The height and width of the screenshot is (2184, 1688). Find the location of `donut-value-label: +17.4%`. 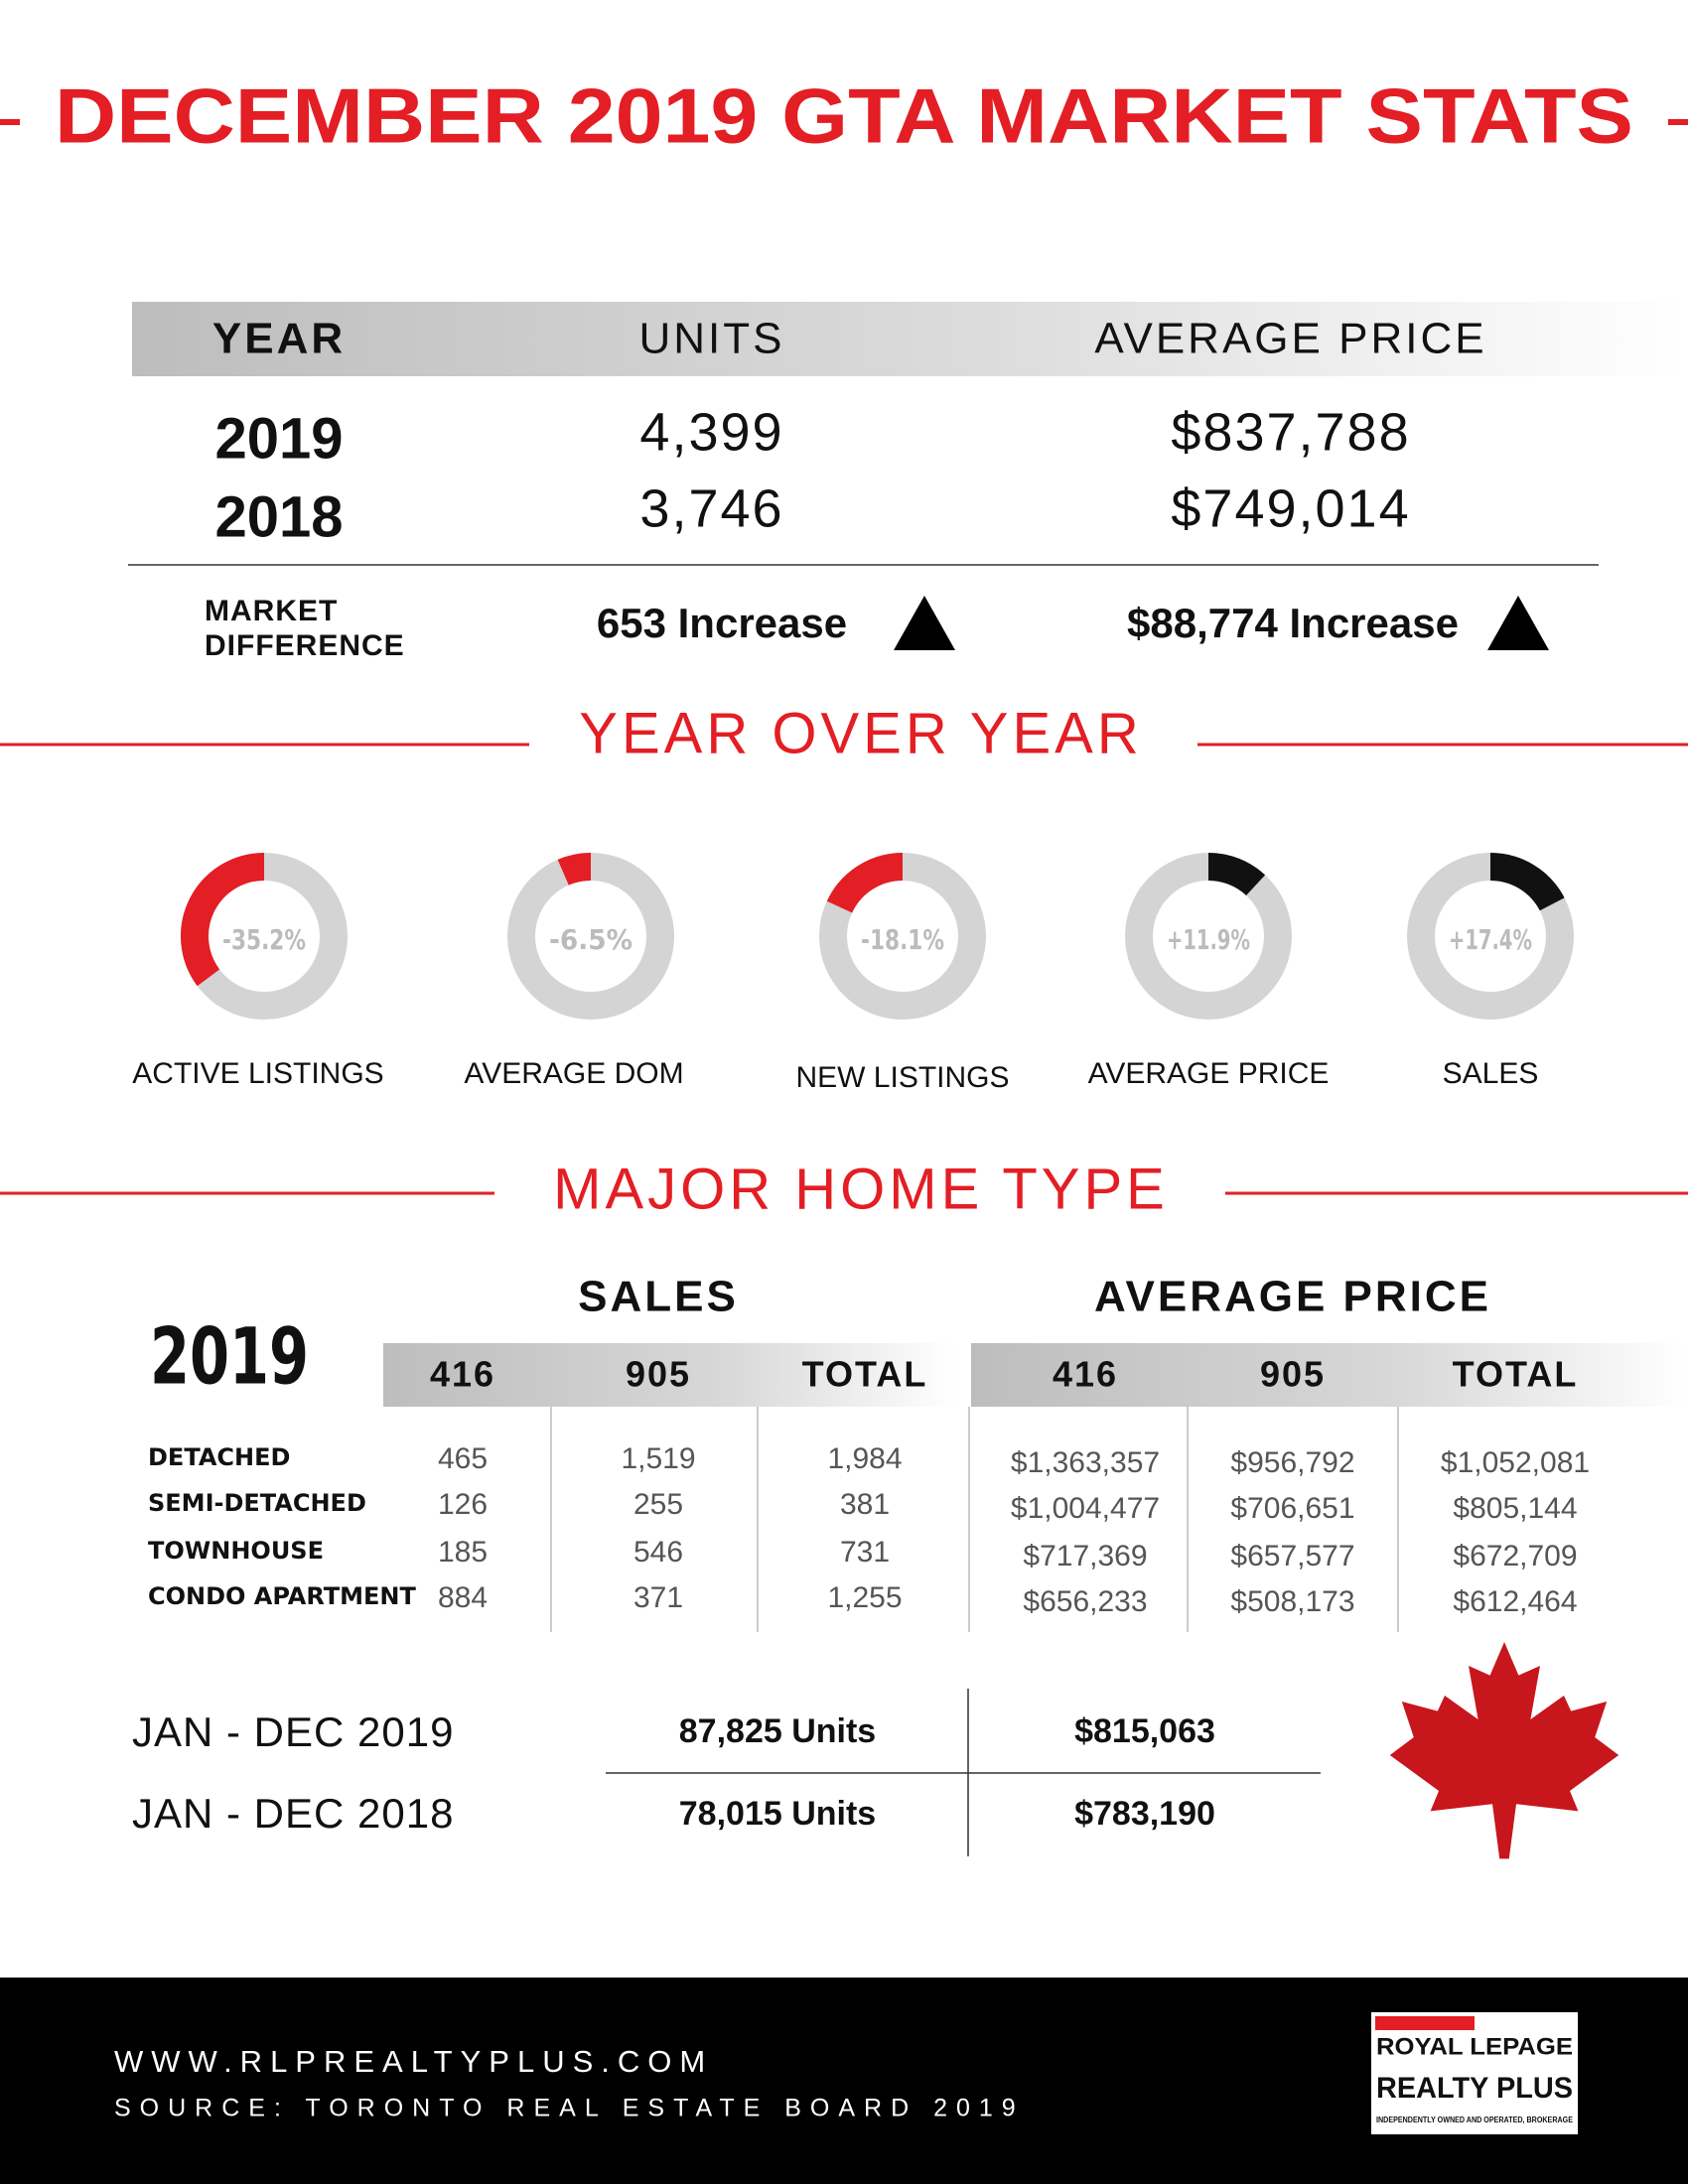

donut-value-label: +17.4% is located at coordinates (1490, 939).